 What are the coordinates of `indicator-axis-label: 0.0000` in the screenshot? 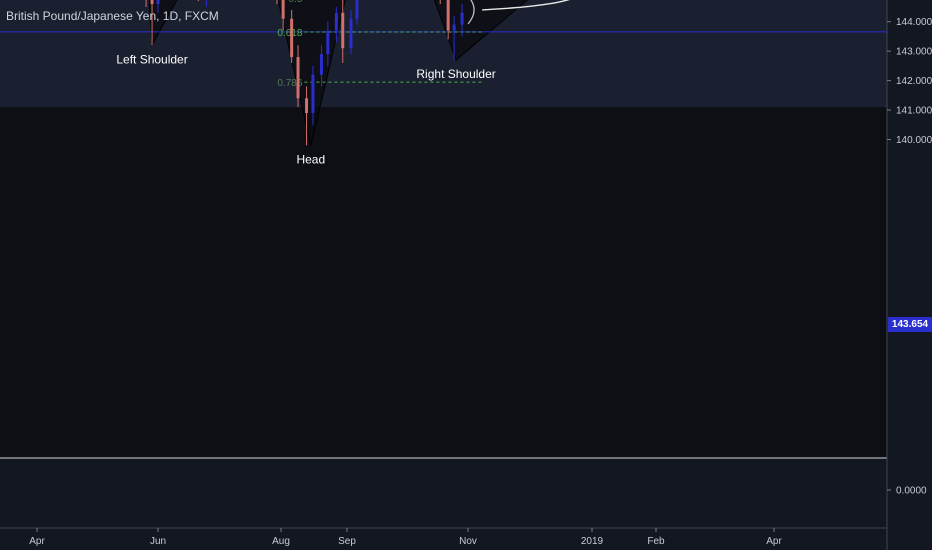 It's located at (911, 491).